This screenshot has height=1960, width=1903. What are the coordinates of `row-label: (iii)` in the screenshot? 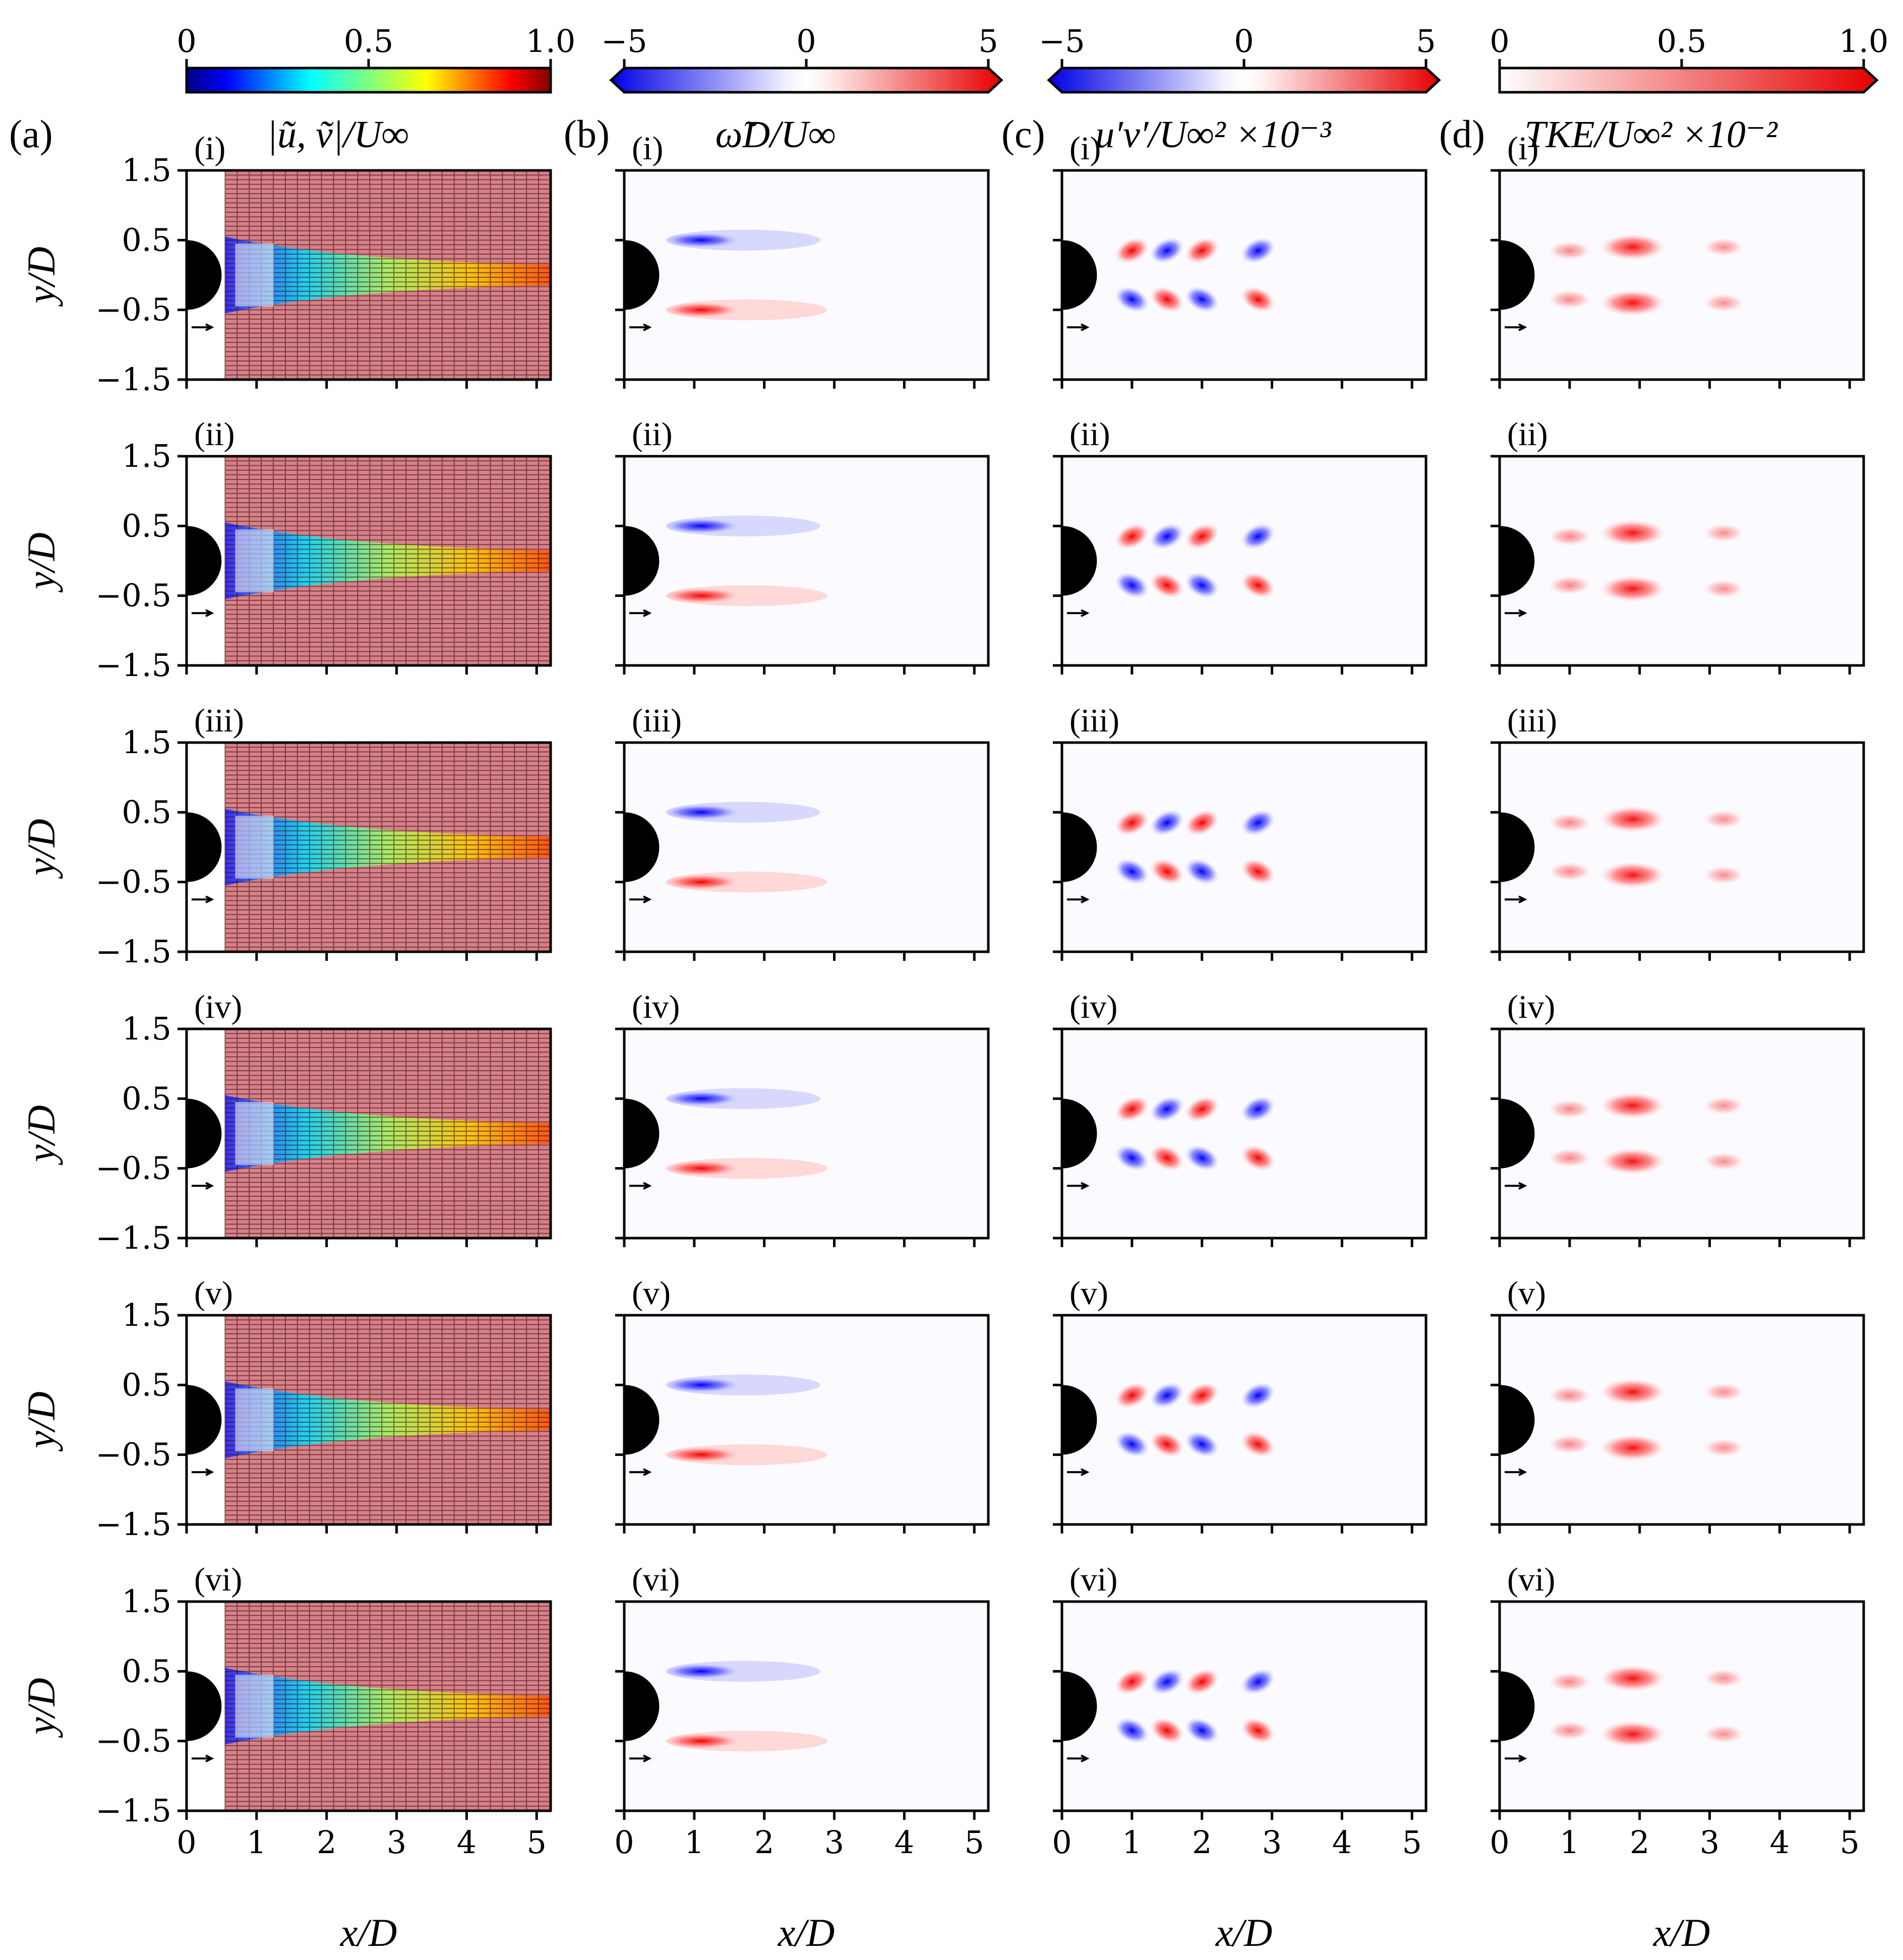 It's located at (219, 720).